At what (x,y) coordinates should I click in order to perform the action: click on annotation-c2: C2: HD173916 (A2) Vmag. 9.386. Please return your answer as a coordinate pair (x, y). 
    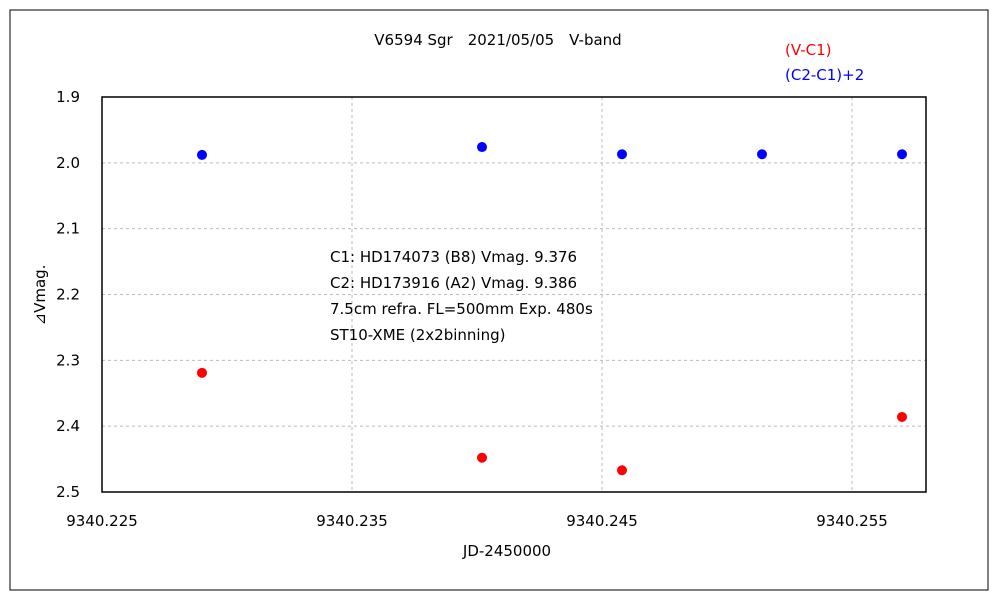
    Looking at the image, I should click on (453, 283).